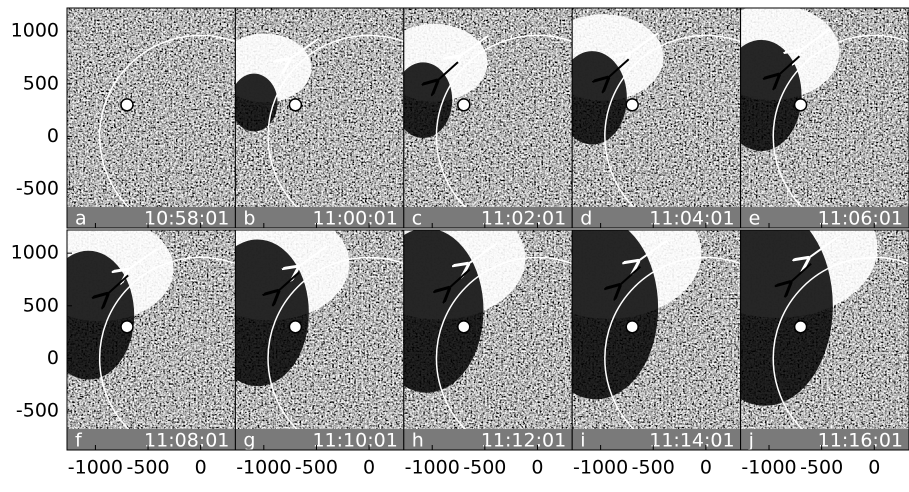 This screenshot has height=492, width=909. I want to click on panel-letter: h, so click(418, 441).